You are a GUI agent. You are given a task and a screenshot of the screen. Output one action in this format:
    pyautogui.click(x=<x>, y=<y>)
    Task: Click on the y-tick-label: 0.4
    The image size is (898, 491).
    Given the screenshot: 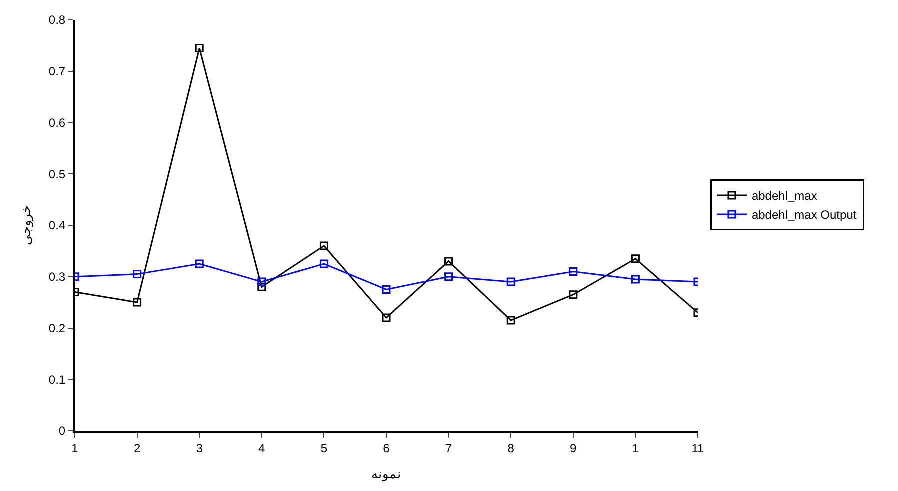 What is the action you would take?
    pyautogui.click(x=57, y=225)
    